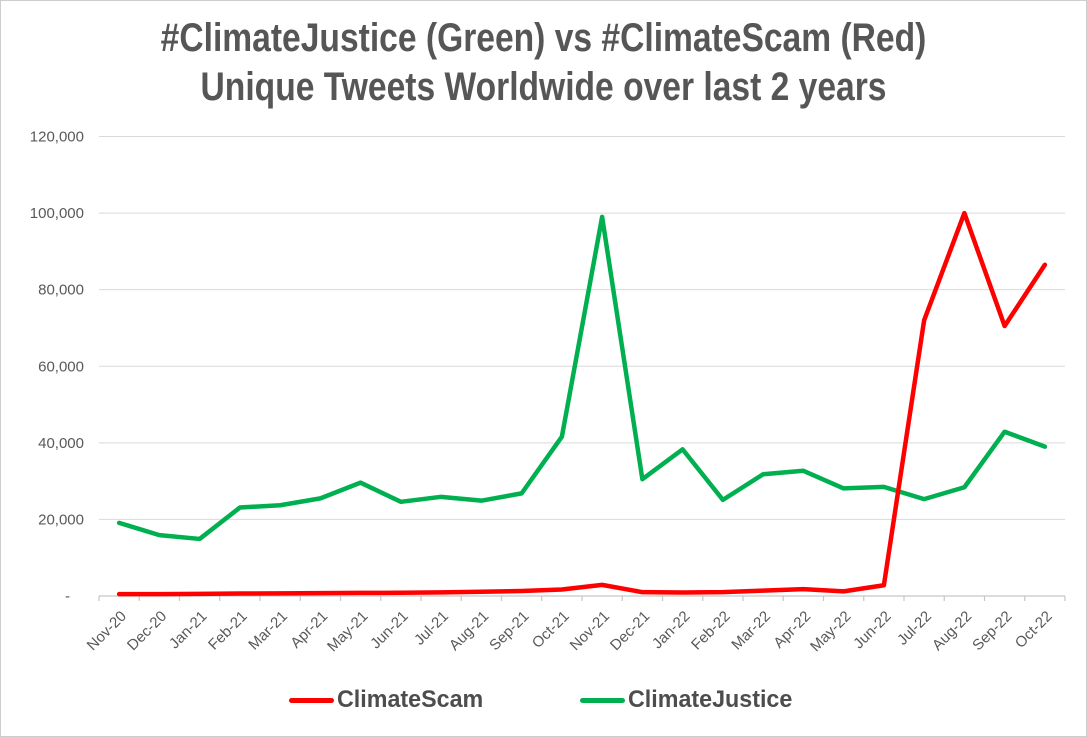 This screenshot has height=737, width=1087. What do you see at coordinates (671, 630) in the screenshot?
I see `x-axis-tick-label: Jan-22` at bounding box center [671, 630].